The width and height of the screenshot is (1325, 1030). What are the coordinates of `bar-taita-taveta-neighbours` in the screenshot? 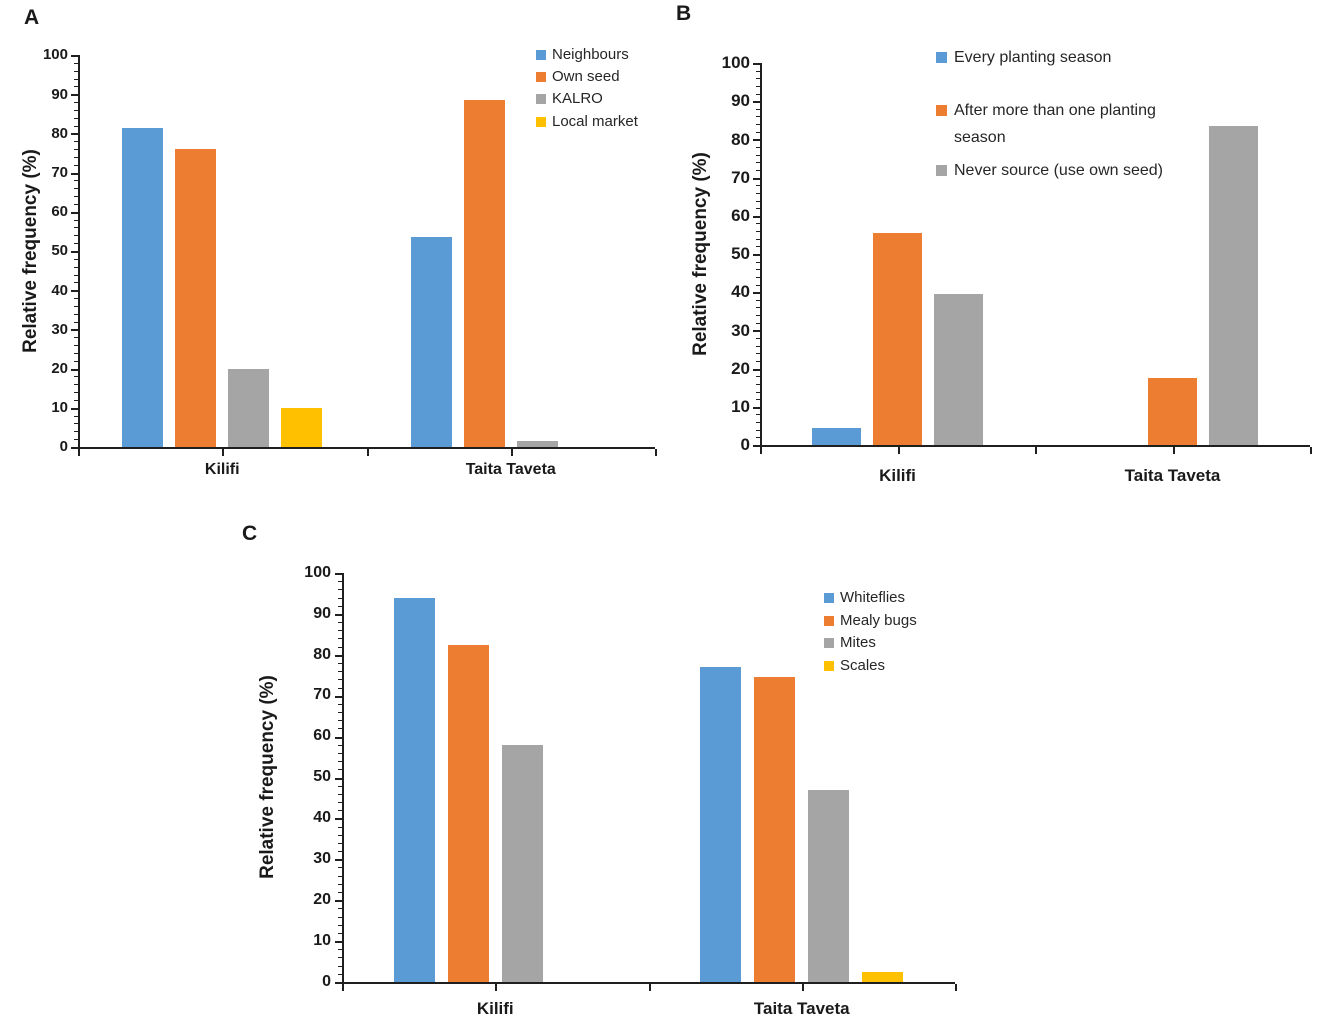 It's located at (431, 342).